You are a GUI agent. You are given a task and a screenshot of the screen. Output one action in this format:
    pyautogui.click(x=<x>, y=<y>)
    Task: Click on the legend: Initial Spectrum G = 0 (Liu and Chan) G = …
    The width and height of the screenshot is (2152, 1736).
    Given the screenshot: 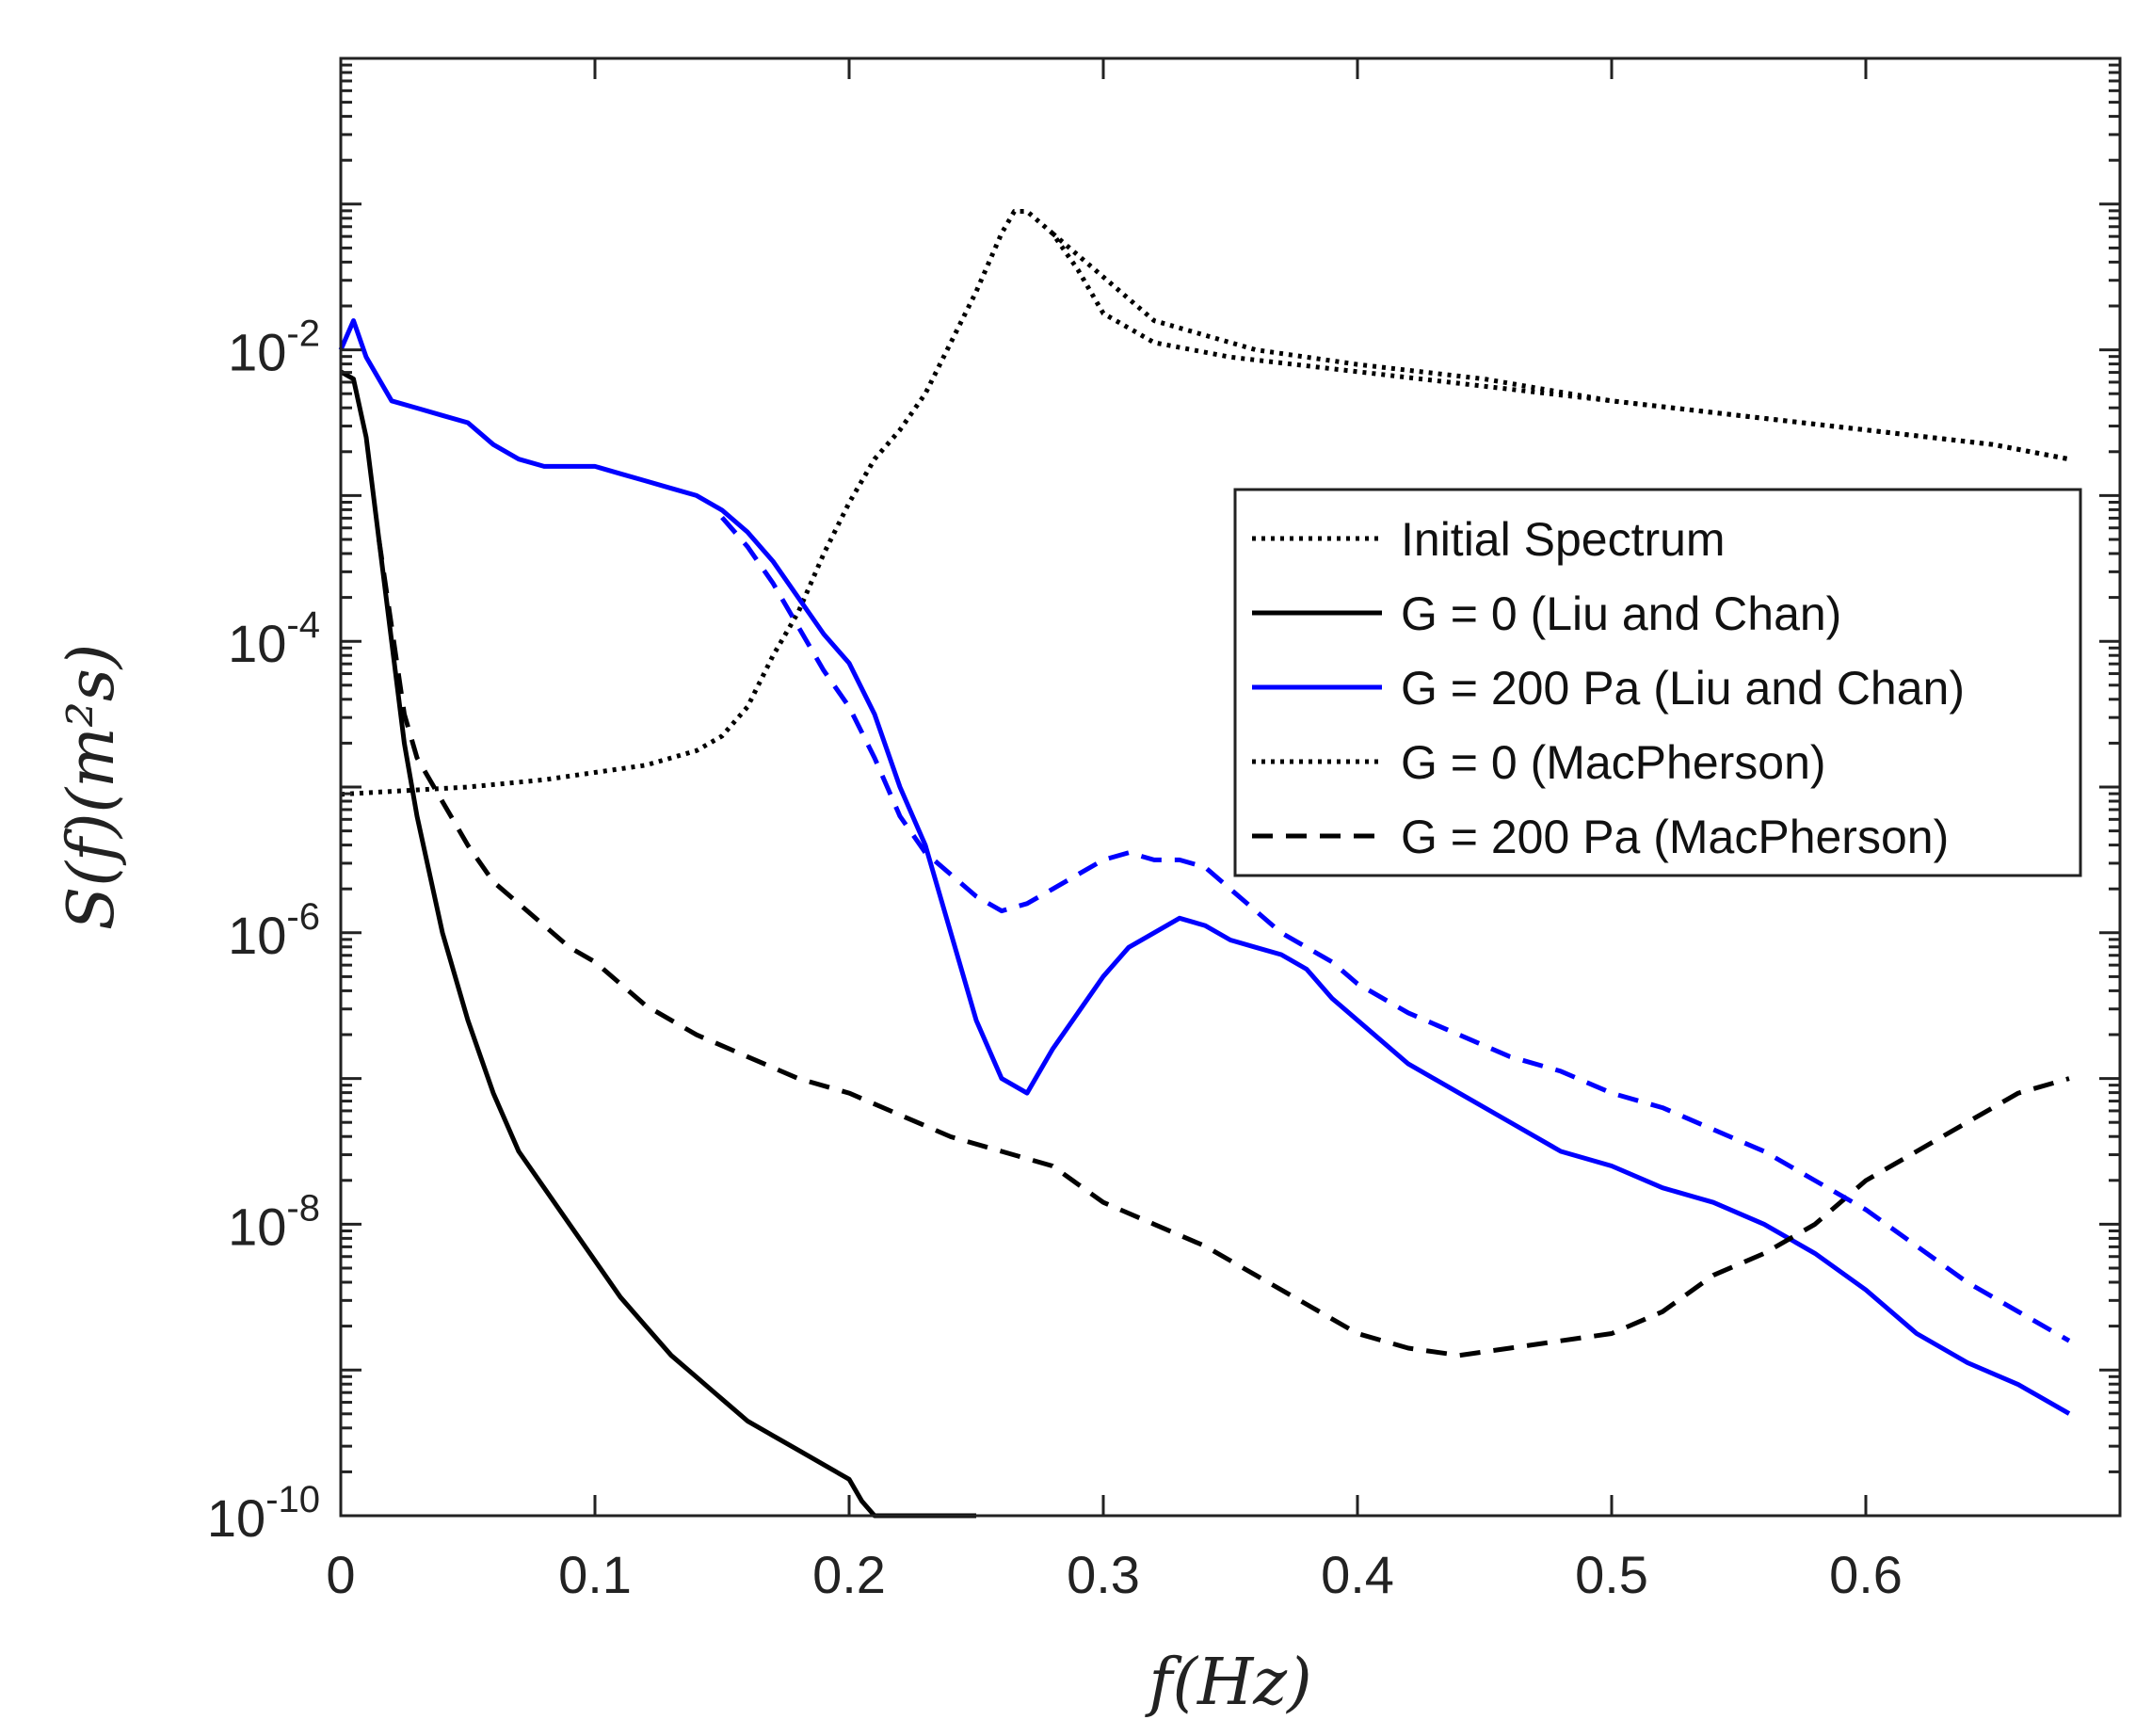 What is the action you would take?
    pyautogui.click(x=1657, y=683)
    